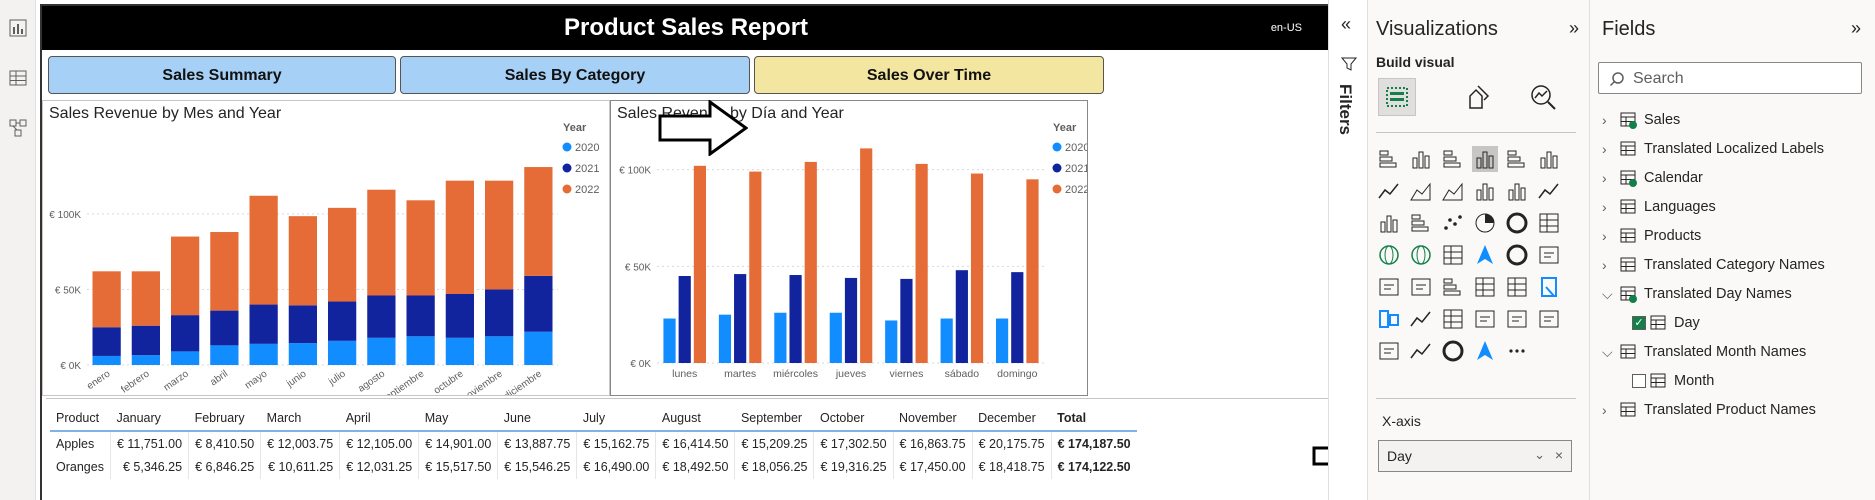 The width and height of the screenshot is (1875, 500). What do you see at coordinates (1453, 223) in the screenshot?
I see `scatter-dots-icon` at bounding box center [1453, 223].